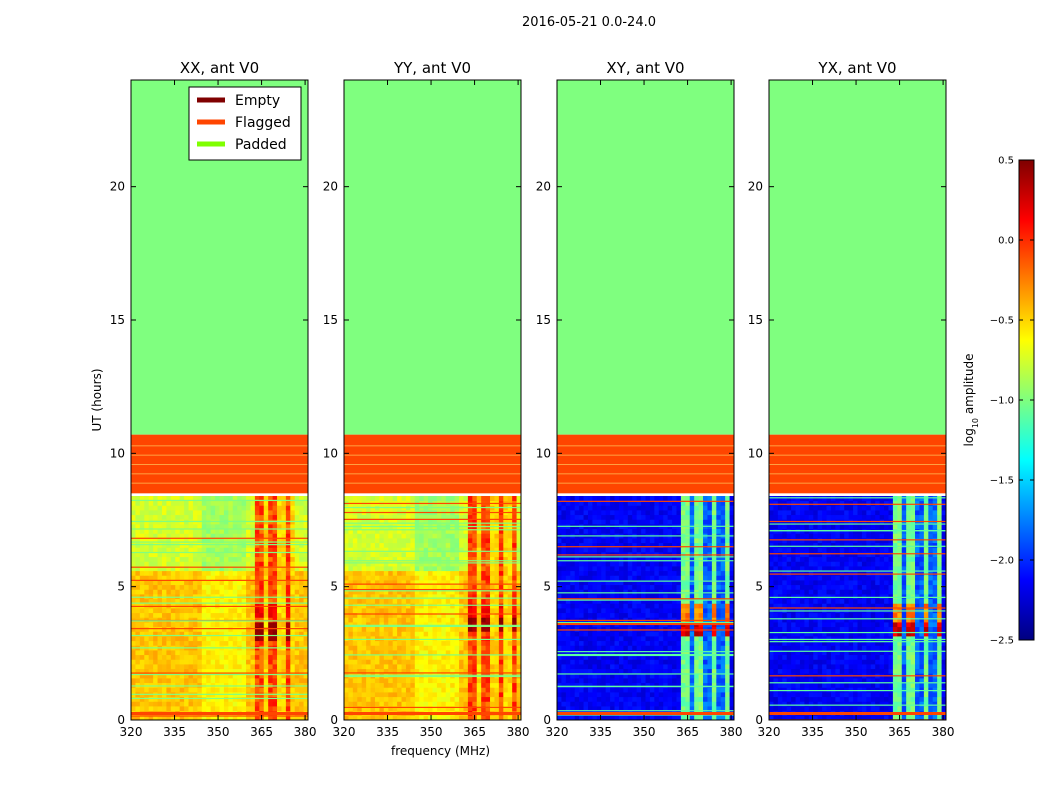  Describe the element at coordinates (432, 446) in the screenshot. I see `flag-stripe` at that location.